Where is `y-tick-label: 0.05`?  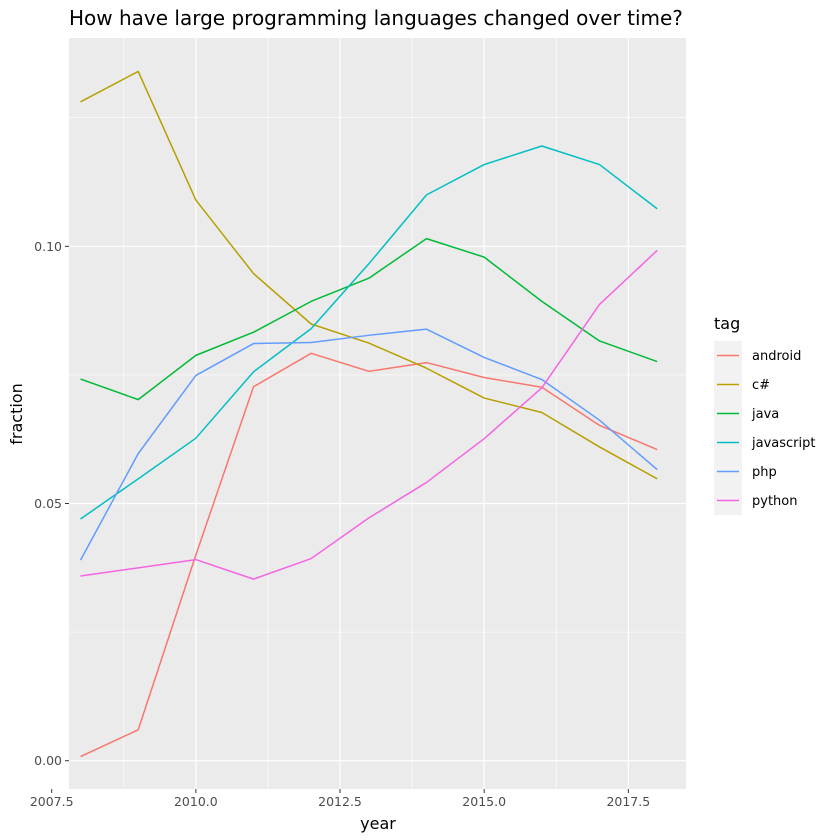
y-tick-label: 0.05 is located at coordinates (48, 503).